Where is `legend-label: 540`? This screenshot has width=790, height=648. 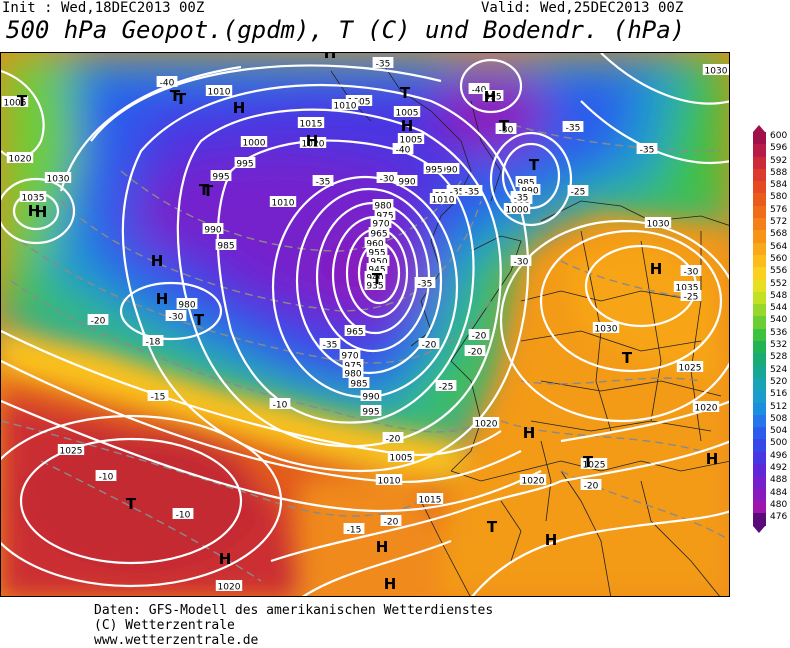 legend-label: 540 is located at coordinates (779, 320).